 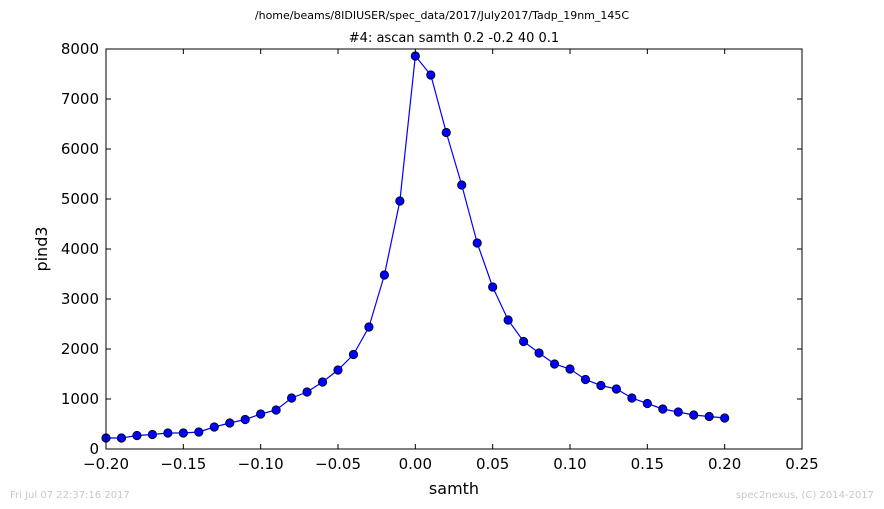 What do you see at coordinates (80, 99) in the screenshot?
I see `y-tick-label: 7000` at bounding box center [80, 99].